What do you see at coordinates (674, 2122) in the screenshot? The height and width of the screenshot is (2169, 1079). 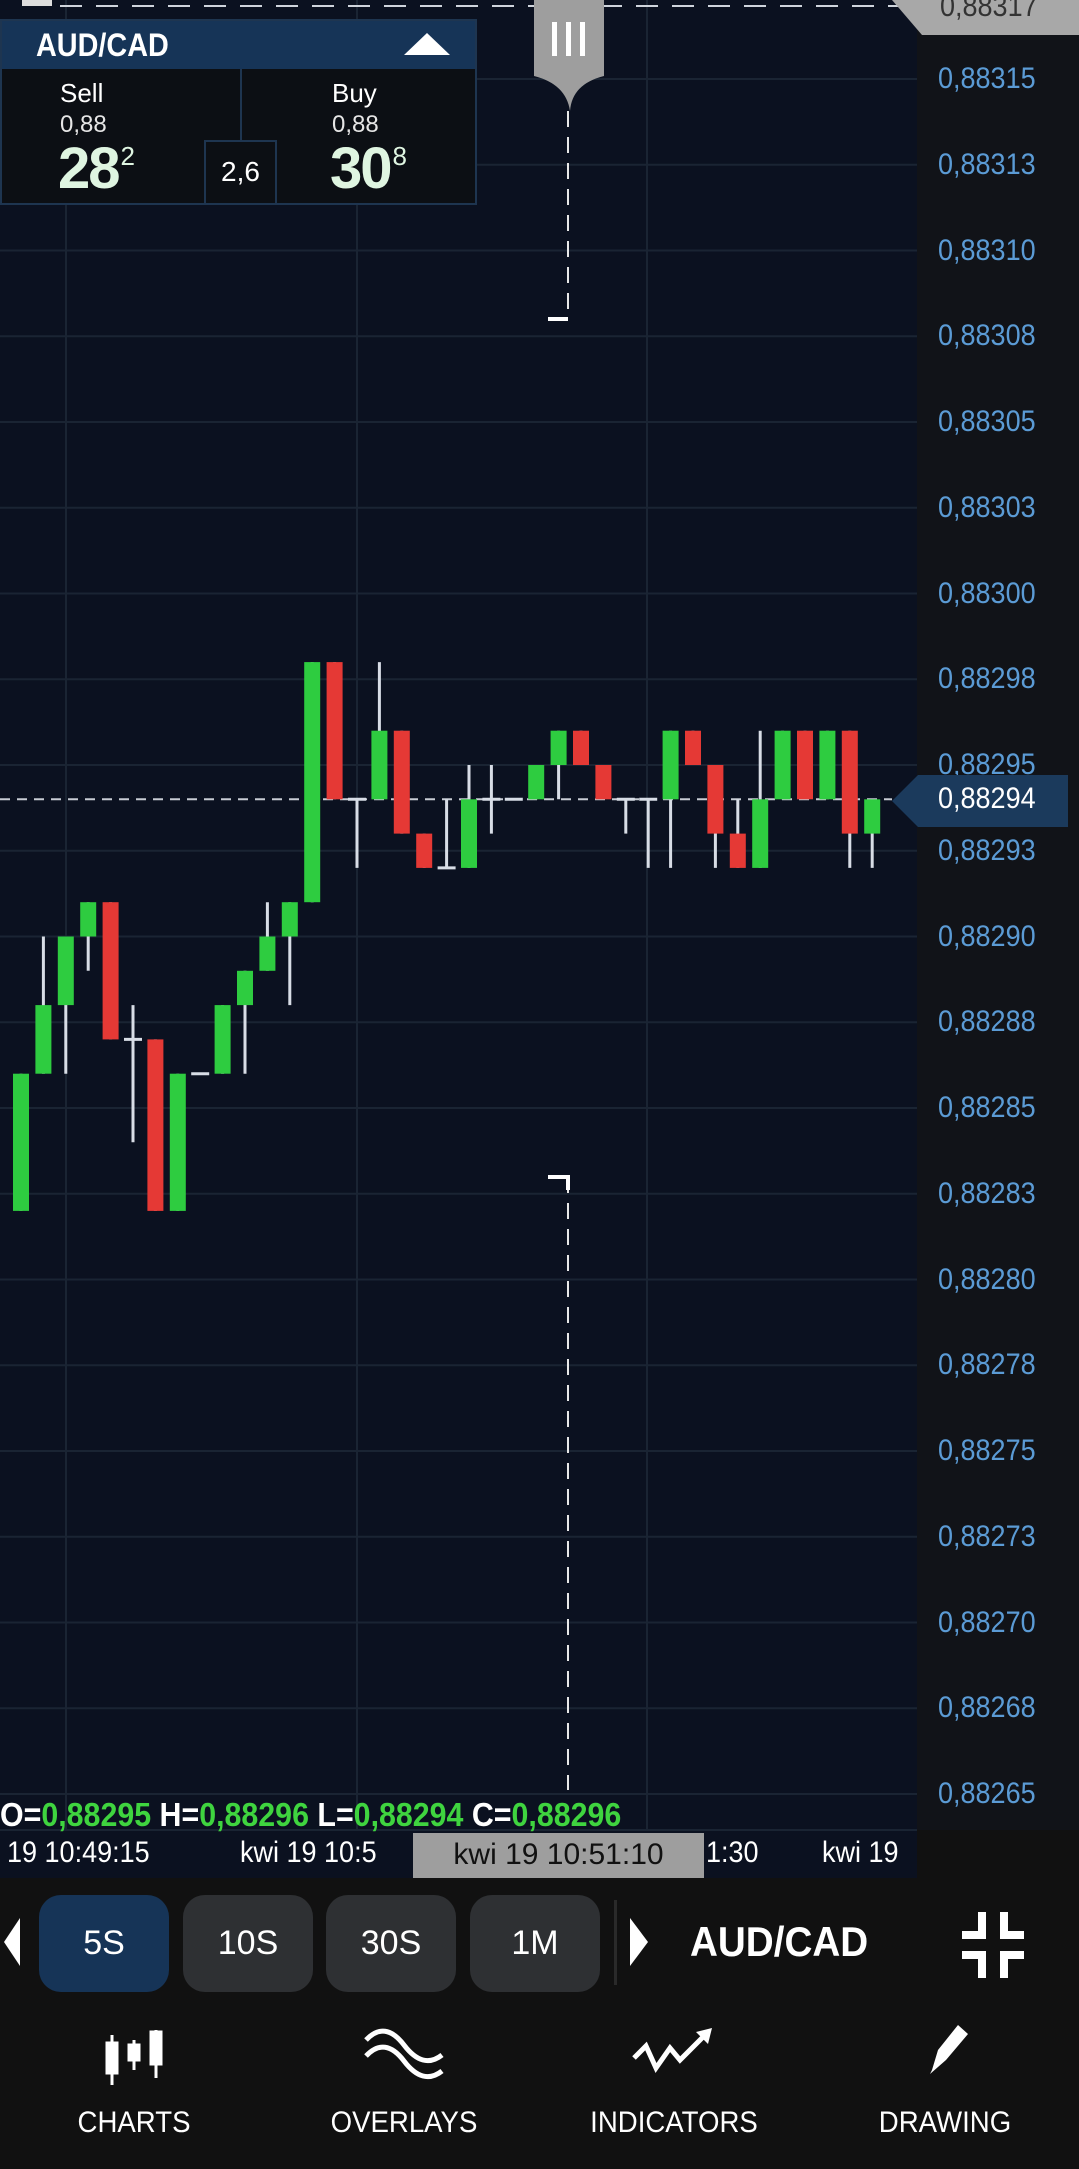 I see `nav-label: INDICATORS` at bounding box center [674, 2122].